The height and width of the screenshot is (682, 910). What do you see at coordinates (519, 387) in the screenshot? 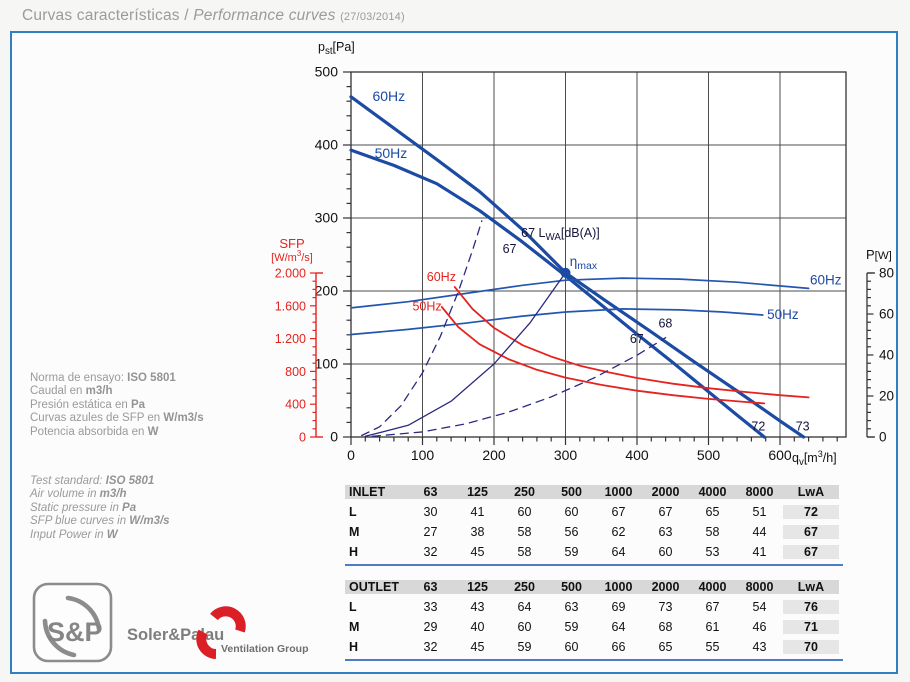
I see `curve-working-range-max` at bounding box center [519, 387].